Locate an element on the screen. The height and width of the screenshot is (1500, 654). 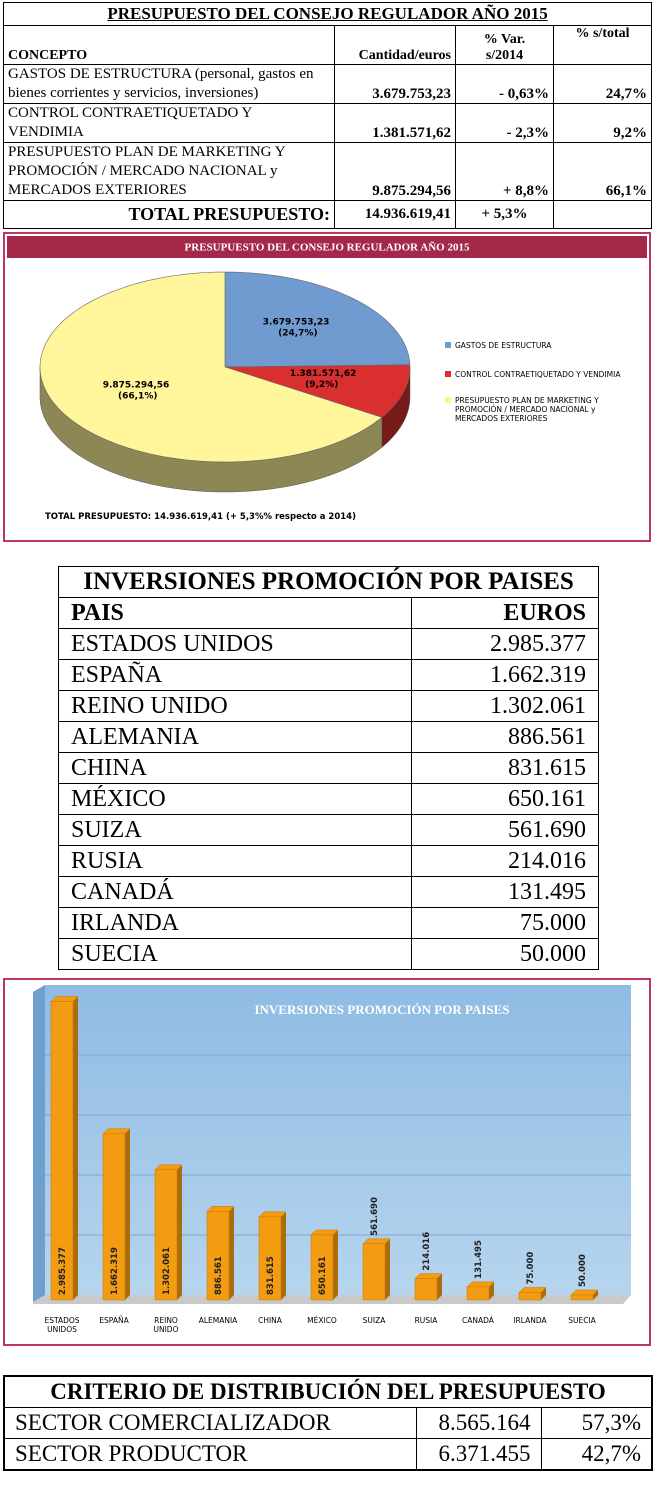
x-tick-label: CHINA is located at coordinates (270, 1320).